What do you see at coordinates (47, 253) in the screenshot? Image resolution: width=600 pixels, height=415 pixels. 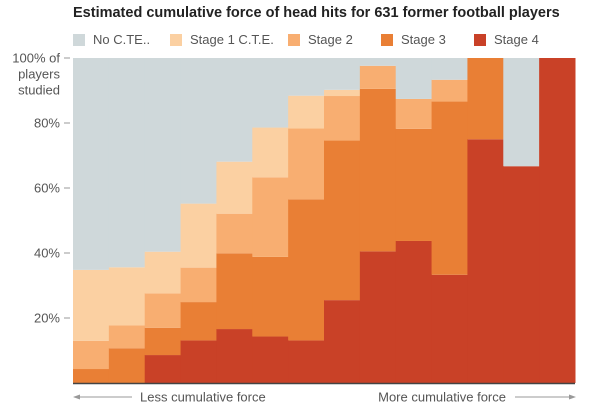 I see `y-tick-label: 40%` at bounding box center [47, 253].